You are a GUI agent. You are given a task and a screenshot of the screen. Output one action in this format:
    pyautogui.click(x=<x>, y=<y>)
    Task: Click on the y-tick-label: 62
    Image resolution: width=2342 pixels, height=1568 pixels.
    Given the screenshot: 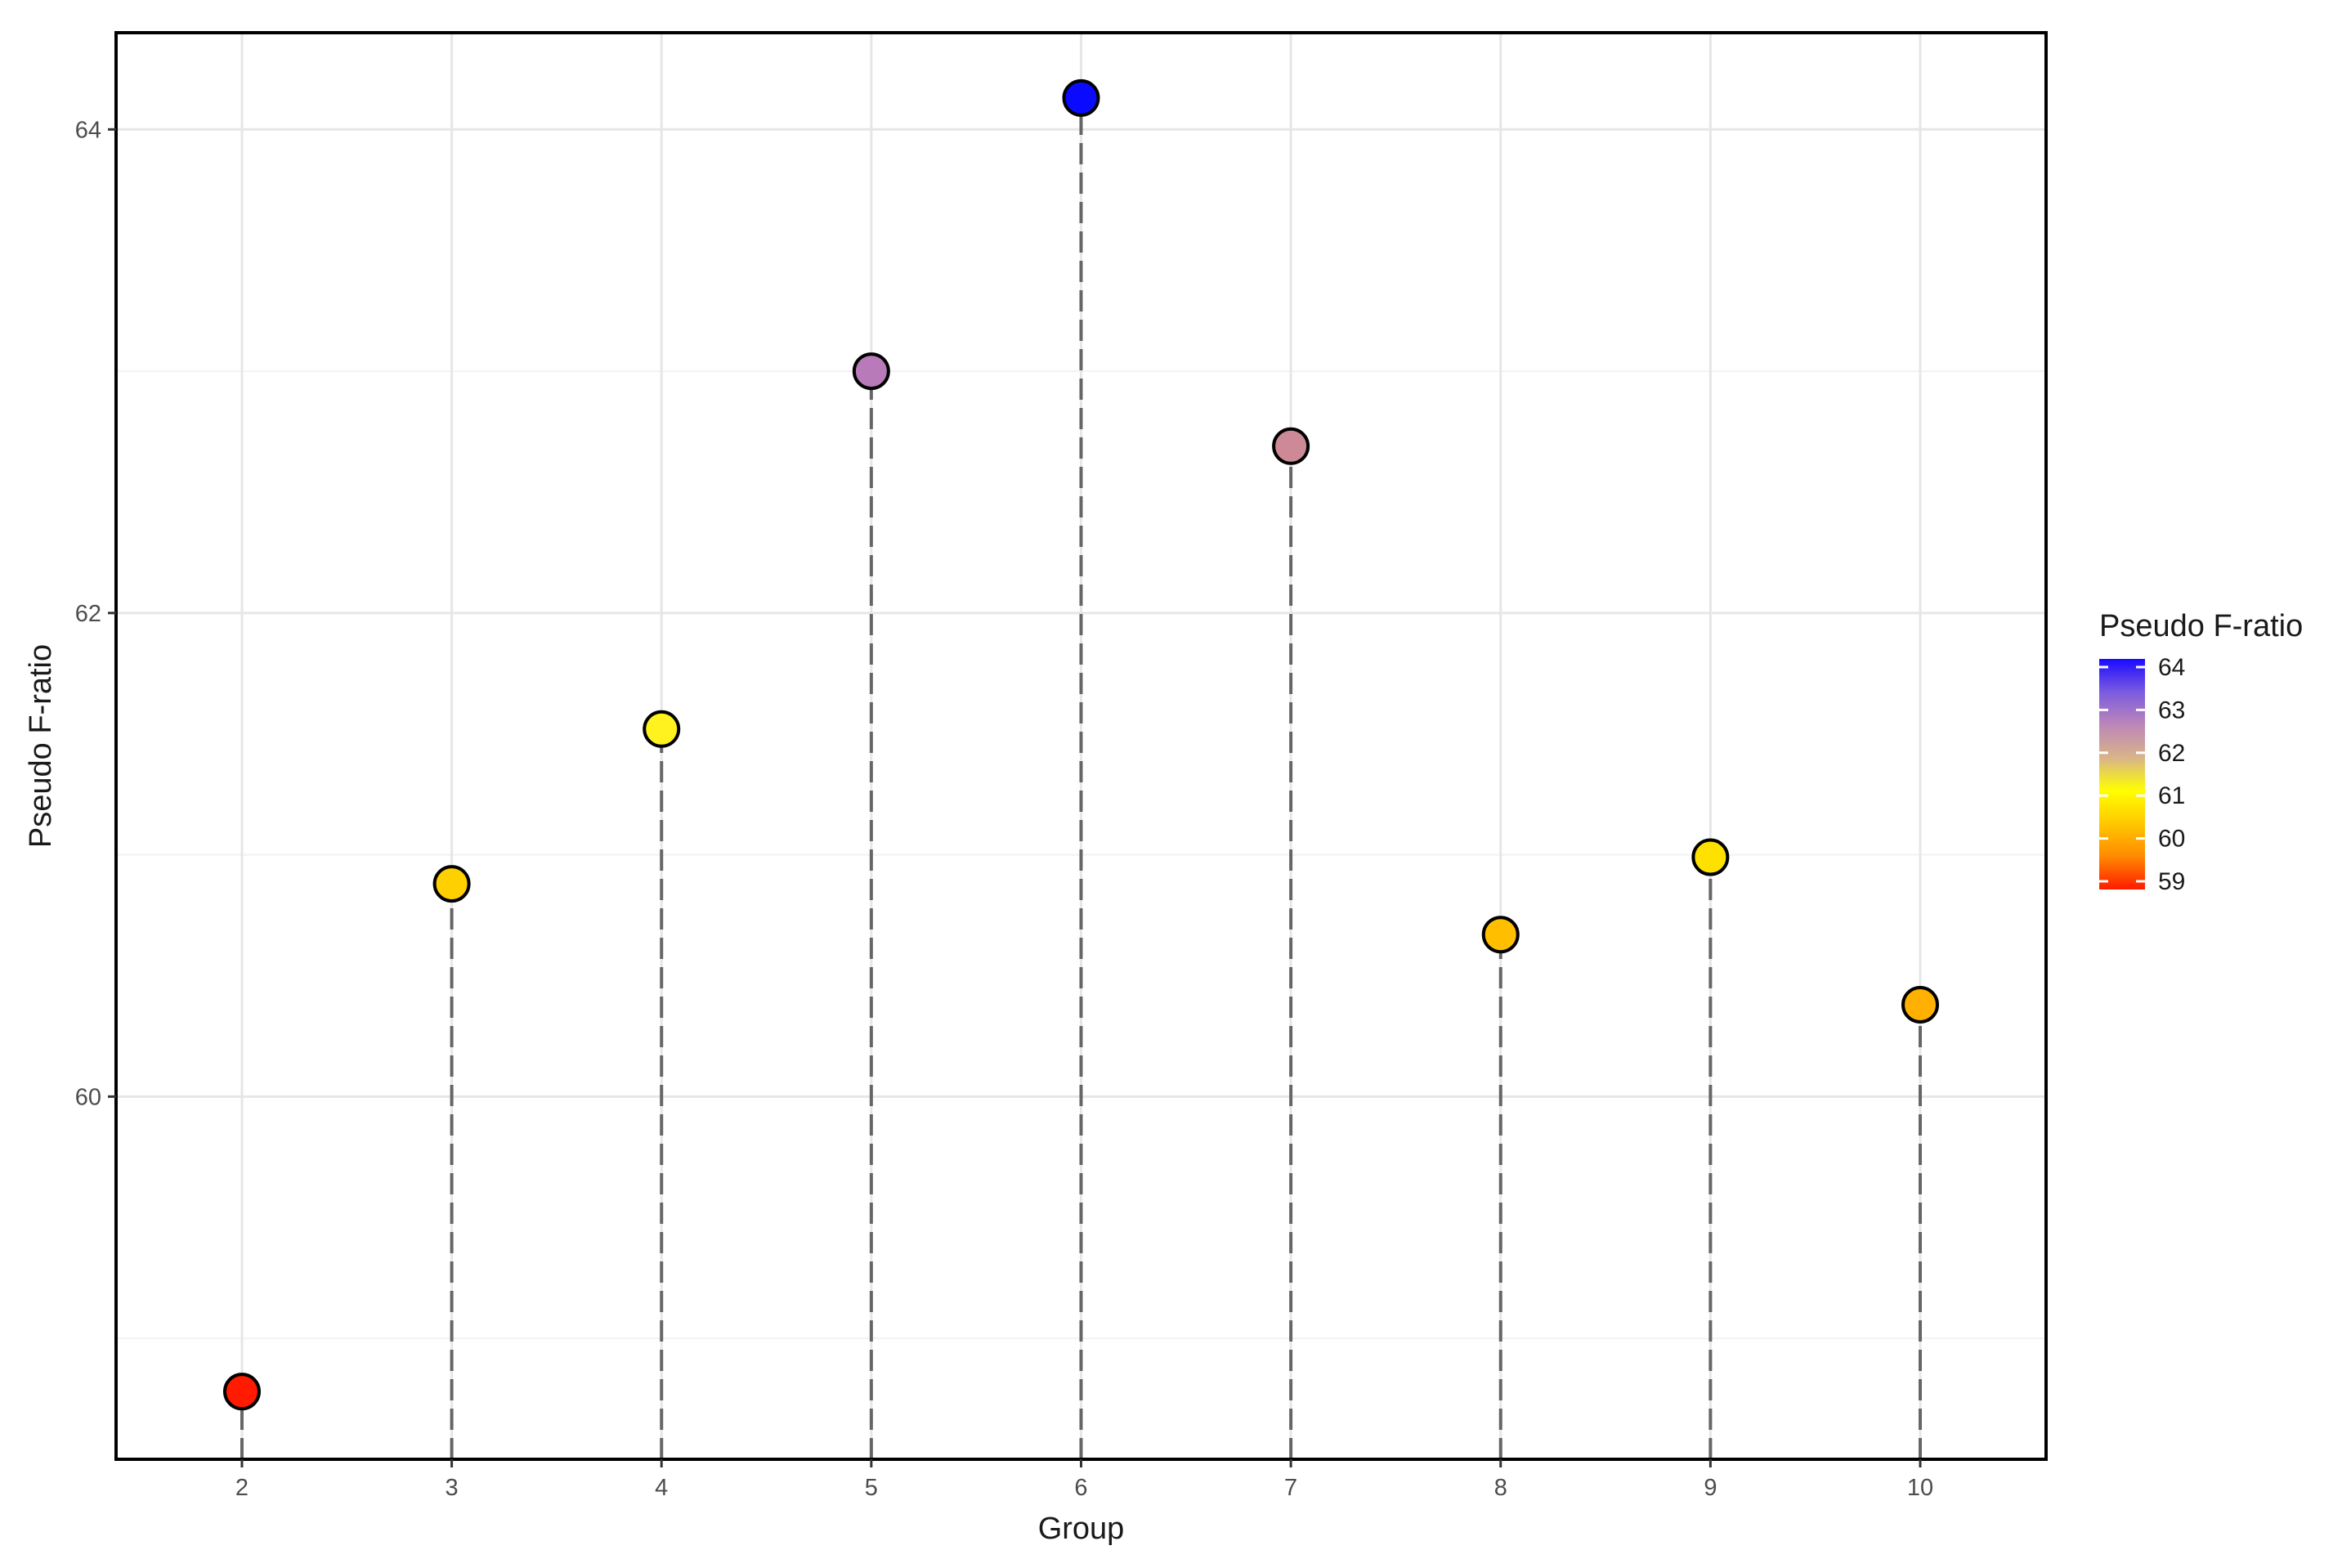 What is the action you would take?
    pyautogui.click(x=88, y=614)
    